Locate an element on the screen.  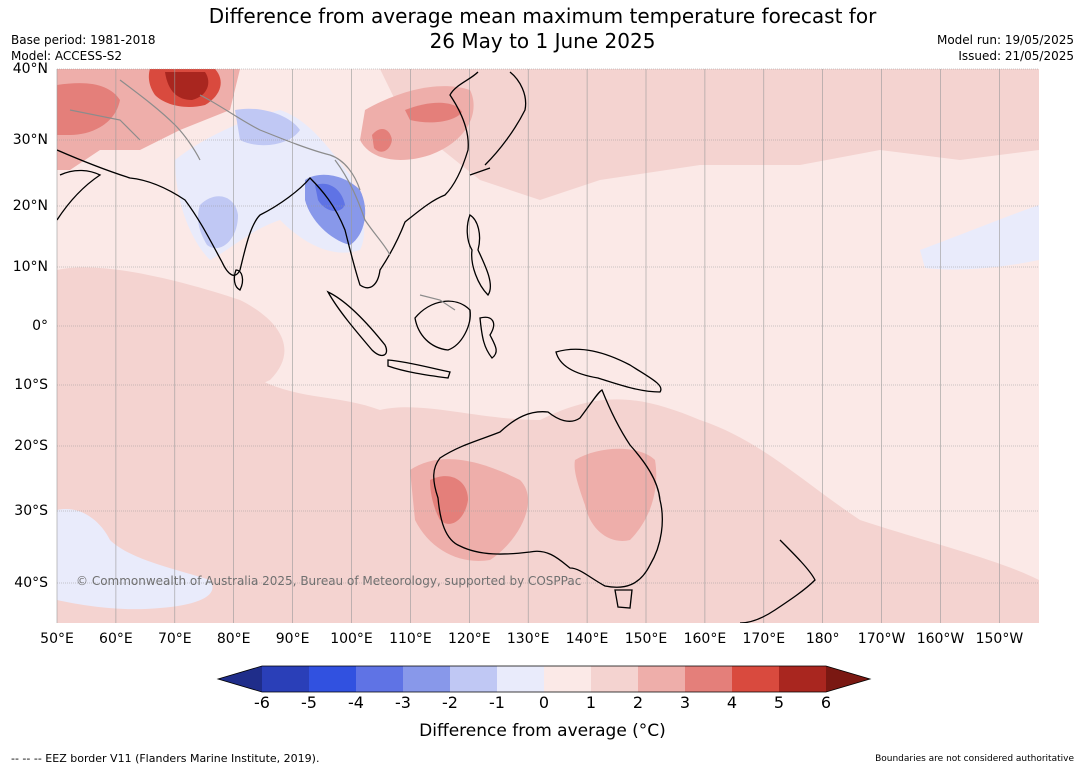
latitude-label: 30°S is located at coordinates (31, 511).